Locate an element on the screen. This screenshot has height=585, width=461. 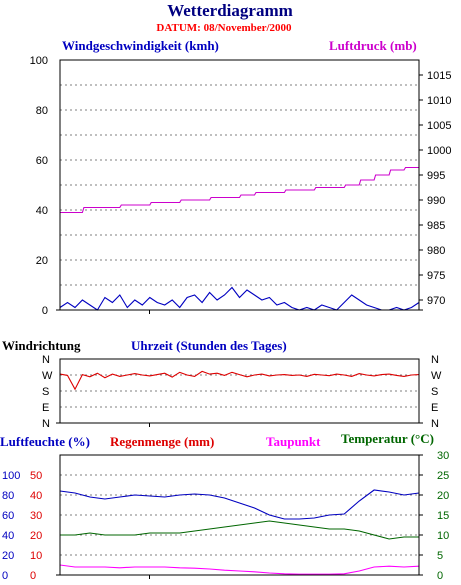
rain-tick-label: 20 is located at coordinates (36, 536).